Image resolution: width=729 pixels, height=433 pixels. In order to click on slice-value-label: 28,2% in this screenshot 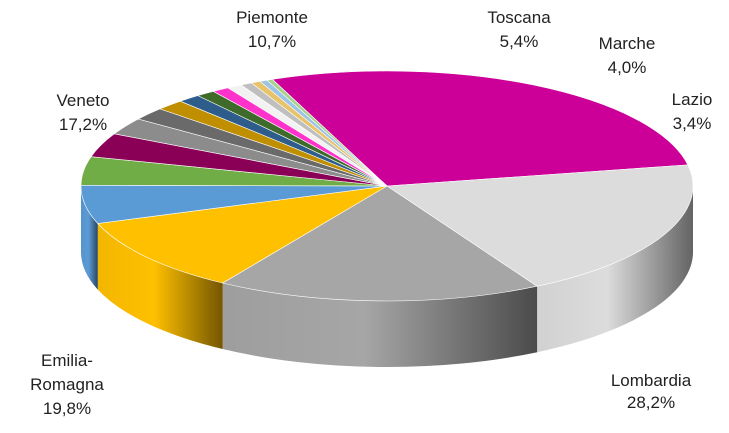, I will do `click(651, 402)`.